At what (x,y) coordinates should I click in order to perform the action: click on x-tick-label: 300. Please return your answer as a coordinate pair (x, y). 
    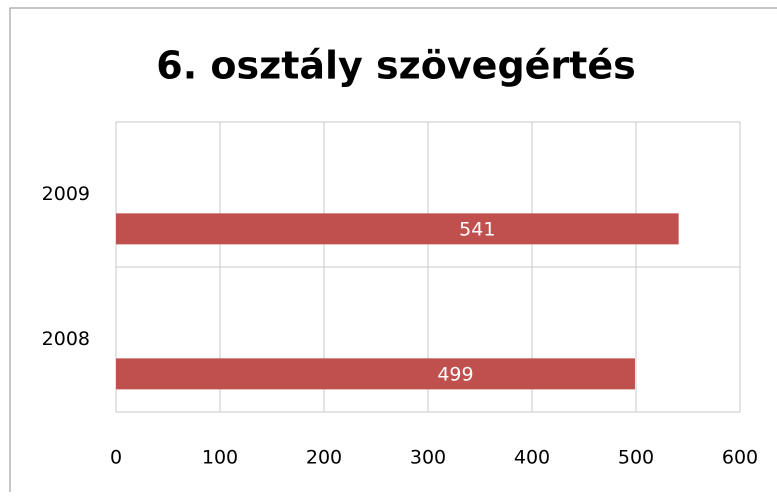
    Looking at the image, I should click on (428, 458).